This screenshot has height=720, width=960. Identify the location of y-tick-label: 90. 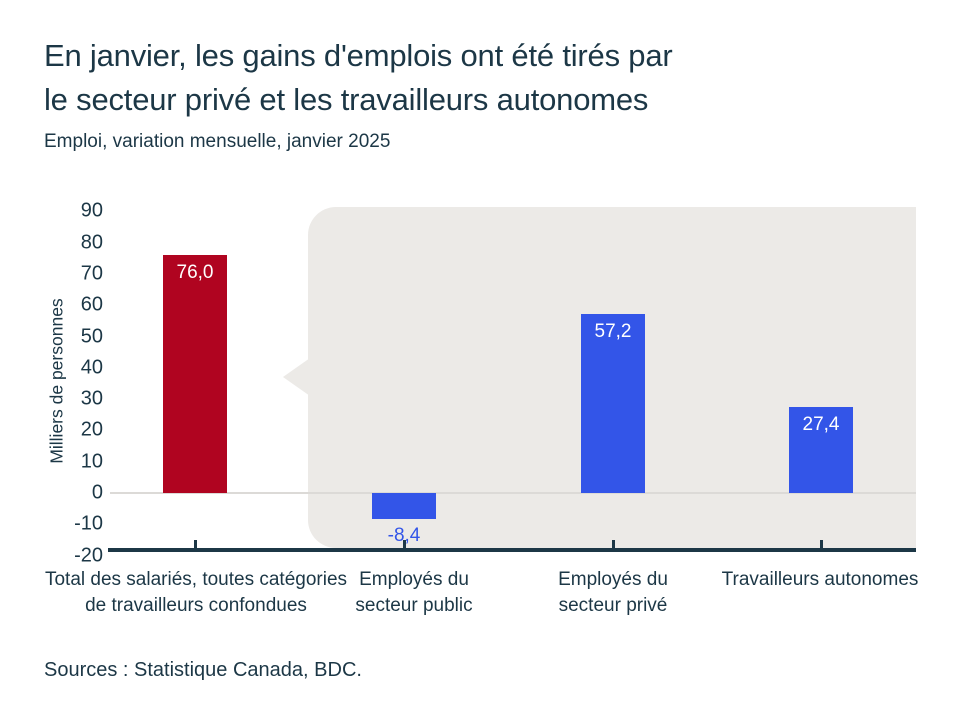
(91, 210).